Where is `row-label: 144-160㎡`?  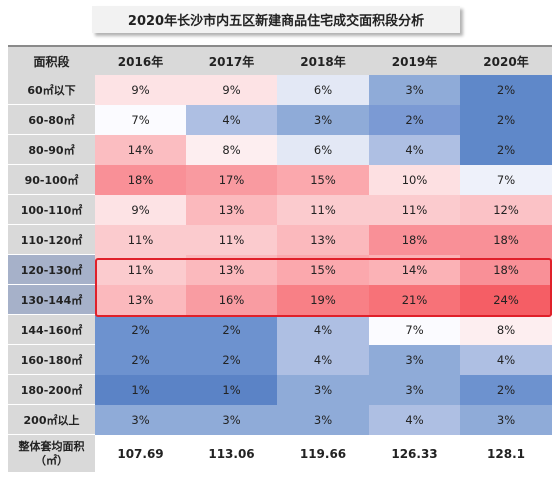
row-label: 144-160㎡ is located at coordinates (51, 330).